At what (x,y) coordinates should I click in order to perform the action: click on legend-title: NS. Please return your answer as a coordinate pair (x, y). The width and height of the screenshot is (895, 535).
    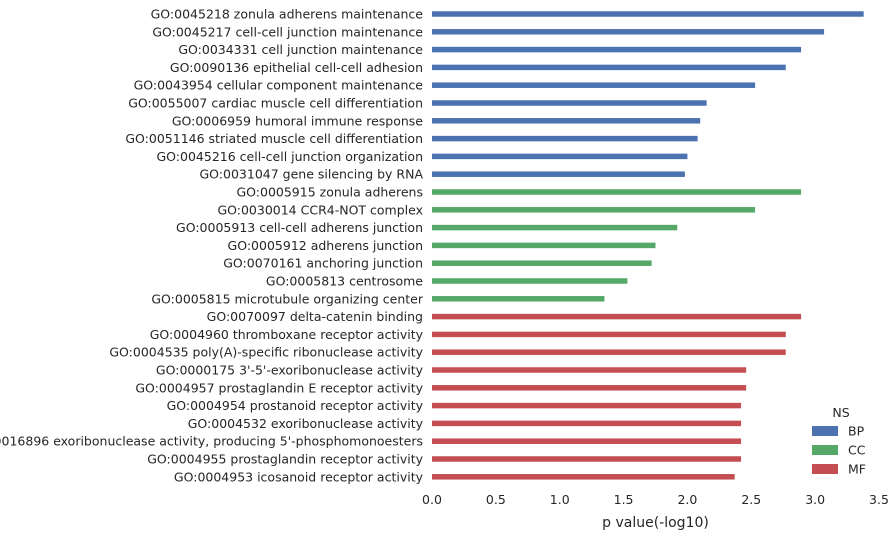
    Looking at the image, I should click on (840, 412).